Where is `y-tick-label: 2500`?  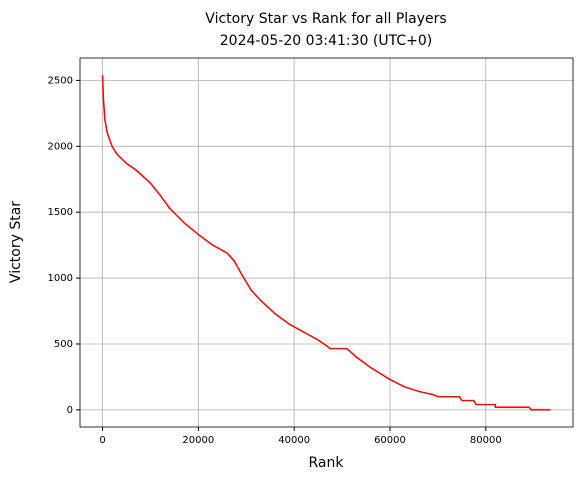 y-tick-label: 2500 is located at coordinates (60, 80).